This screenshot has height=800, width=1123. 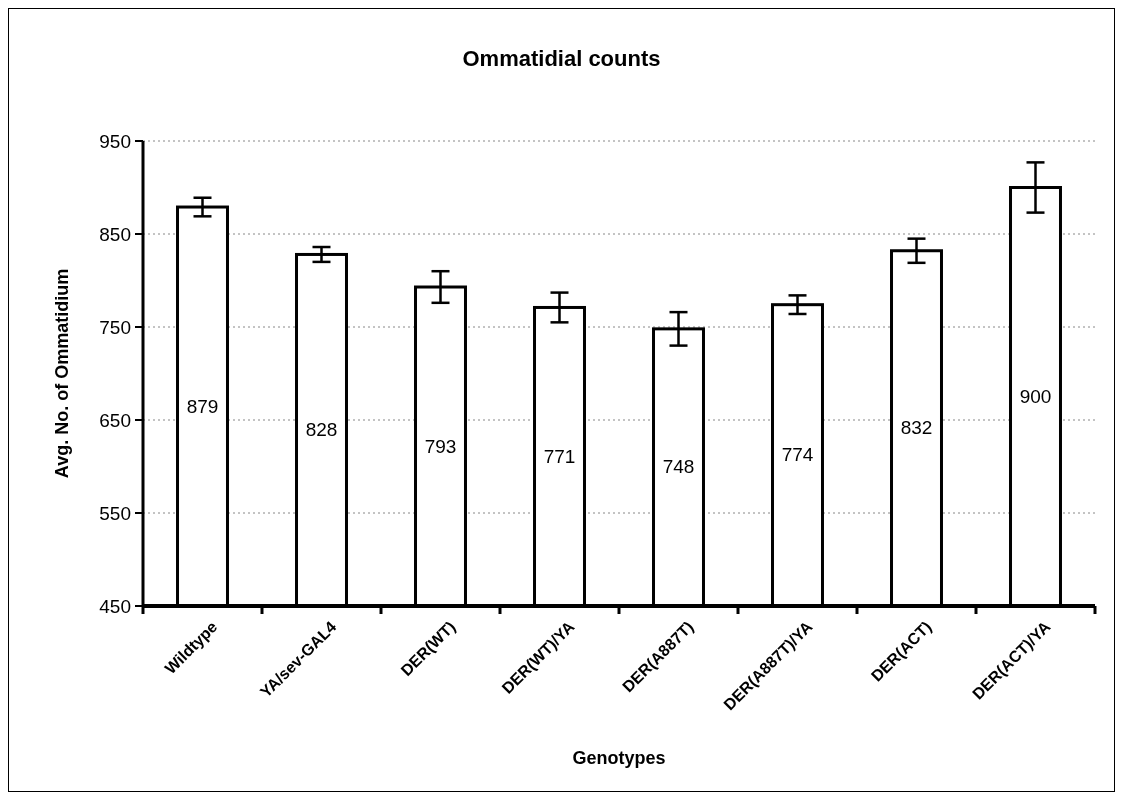 What do you see at coordinates (115, 234) in the screenshot?
I see `y-tick-label: 850` at bounding box center [115, 234].